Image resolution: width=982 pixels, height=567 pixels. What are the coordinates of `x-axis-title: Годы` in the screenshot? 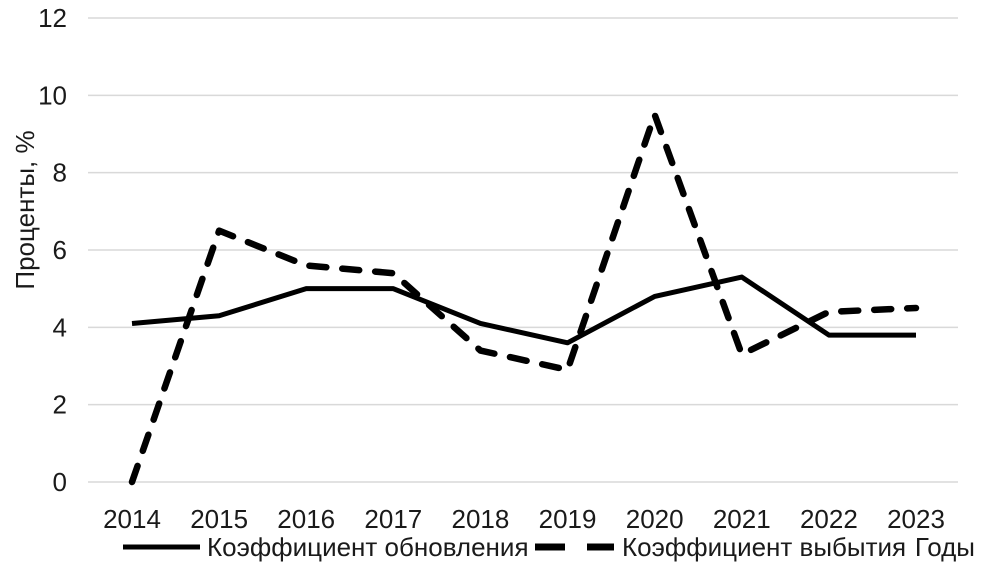 It's located at (945, 547).